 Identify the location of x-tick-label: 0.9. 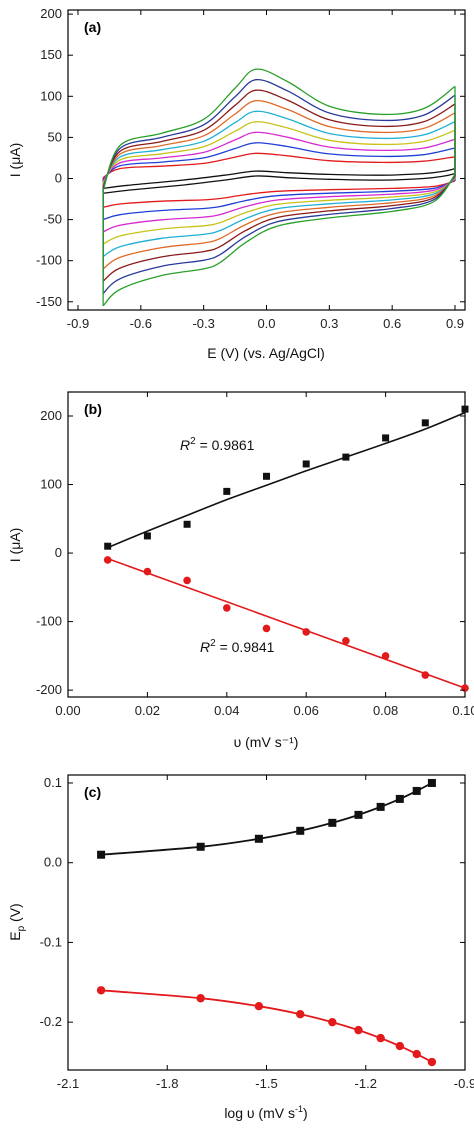
(455, 323).